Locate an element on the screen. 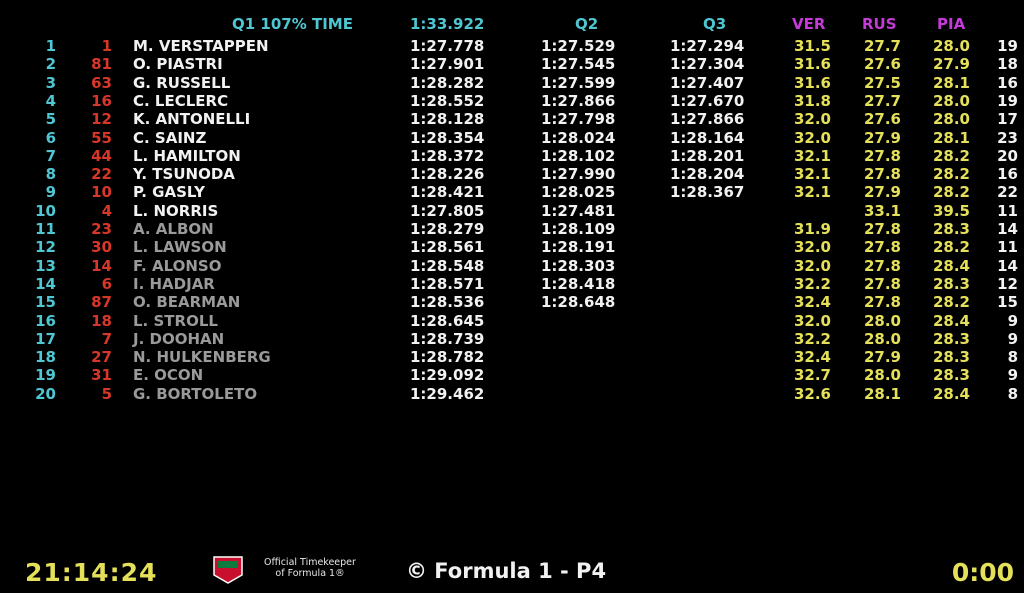 The image size is (1024, 593). position: 11 is located at coordinates (45, 229).